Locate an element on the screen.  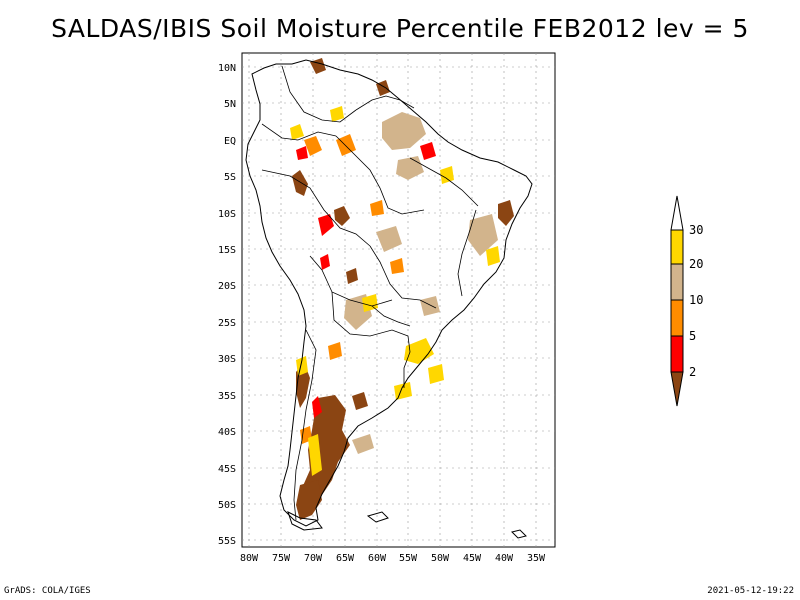
lon-tick-75w: 75W is located at coordinates (281, 558).